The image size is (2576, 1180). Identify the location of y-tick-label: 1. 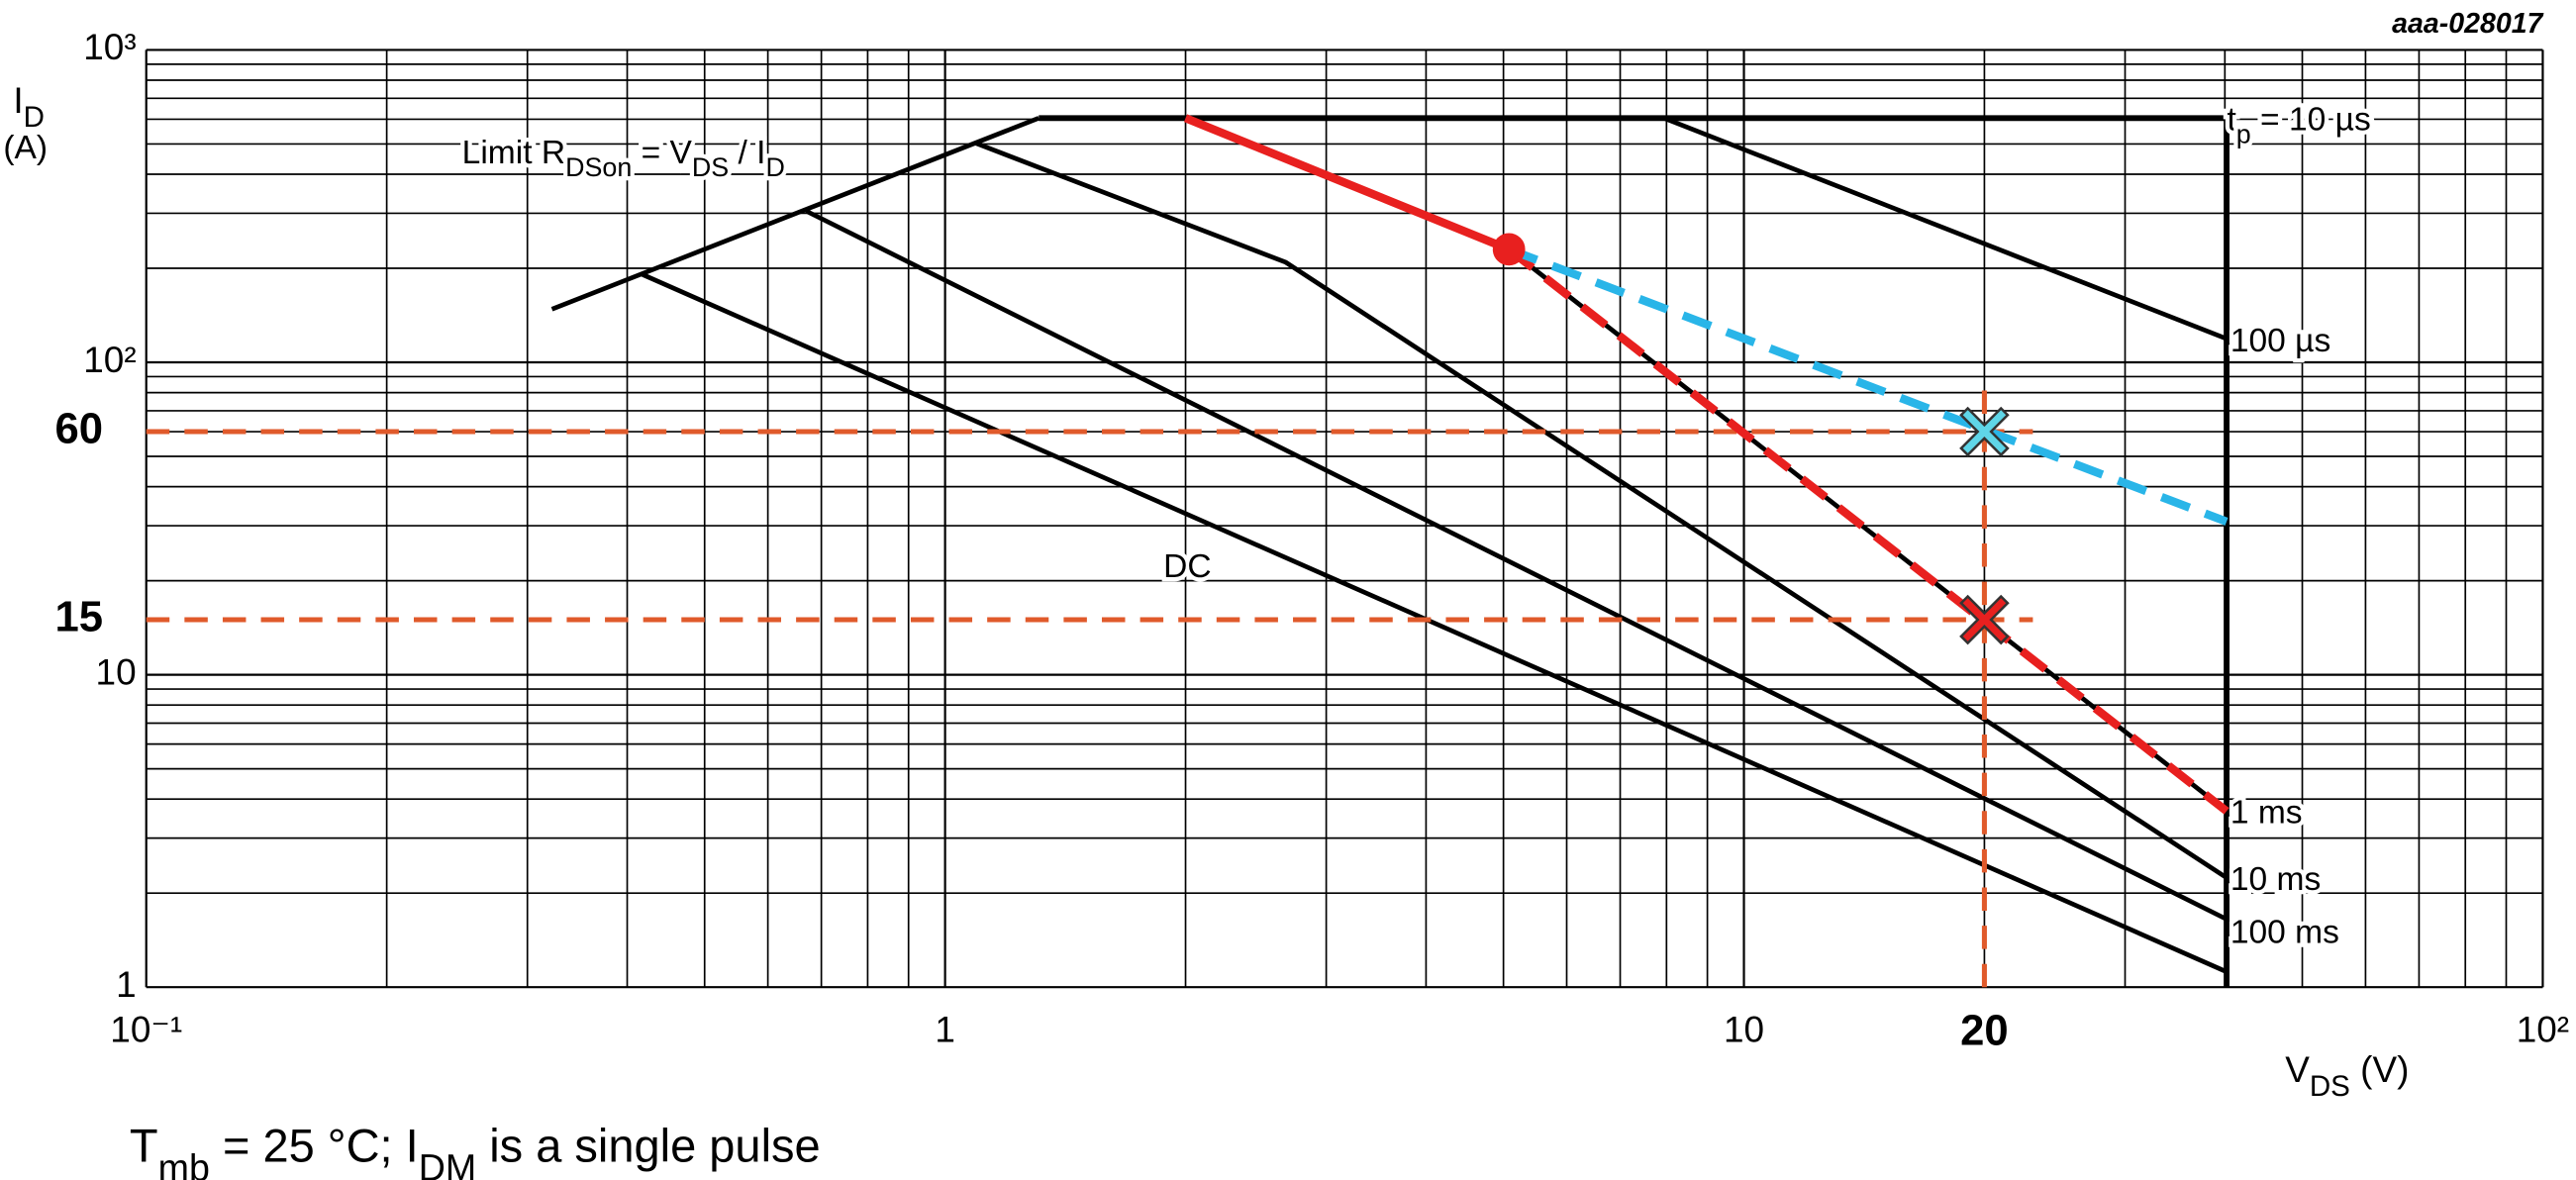
(127, 984).